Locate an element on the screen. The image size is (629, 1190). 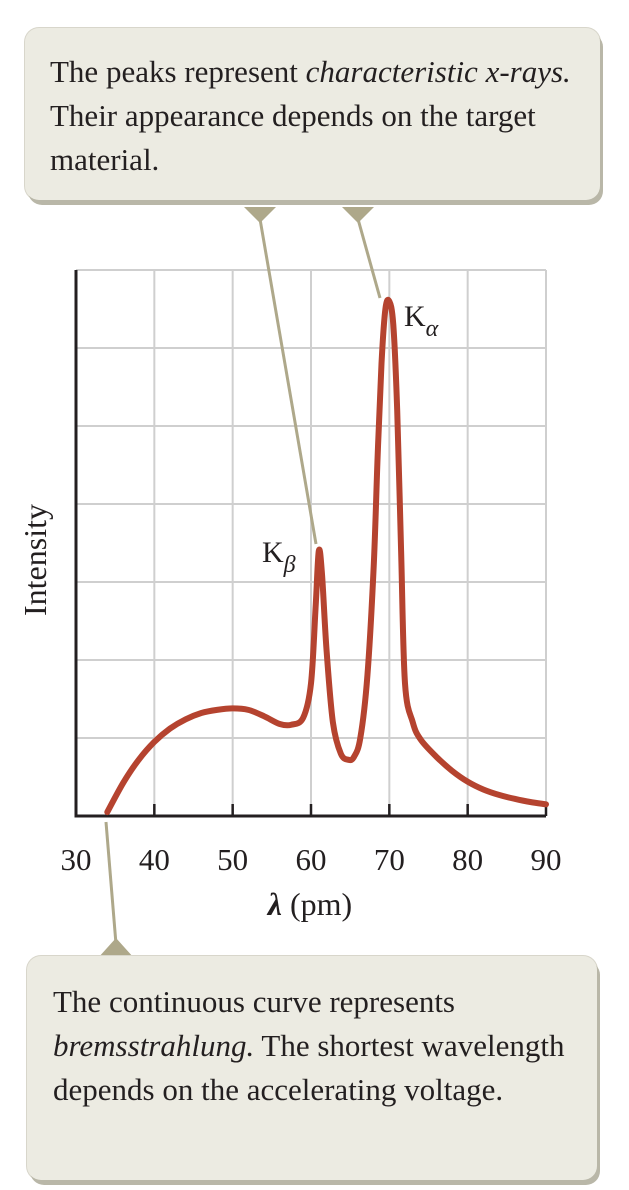
peak-label-kbeta: Kβ is located at coordinates (279, 557).